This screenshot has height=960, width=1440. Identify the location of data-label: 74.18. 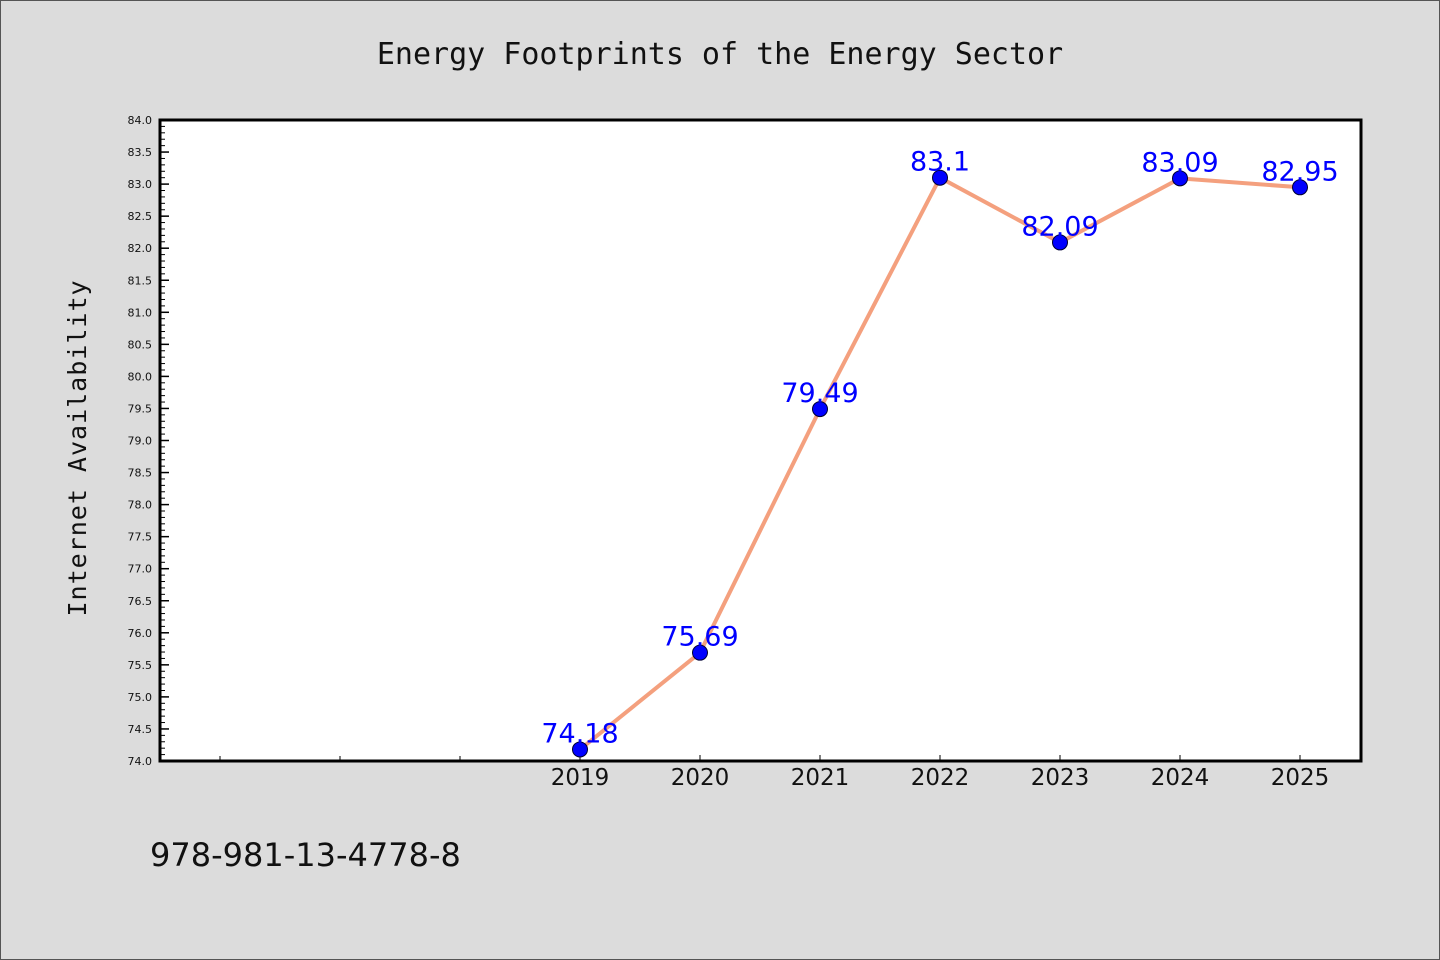
(579, 733).